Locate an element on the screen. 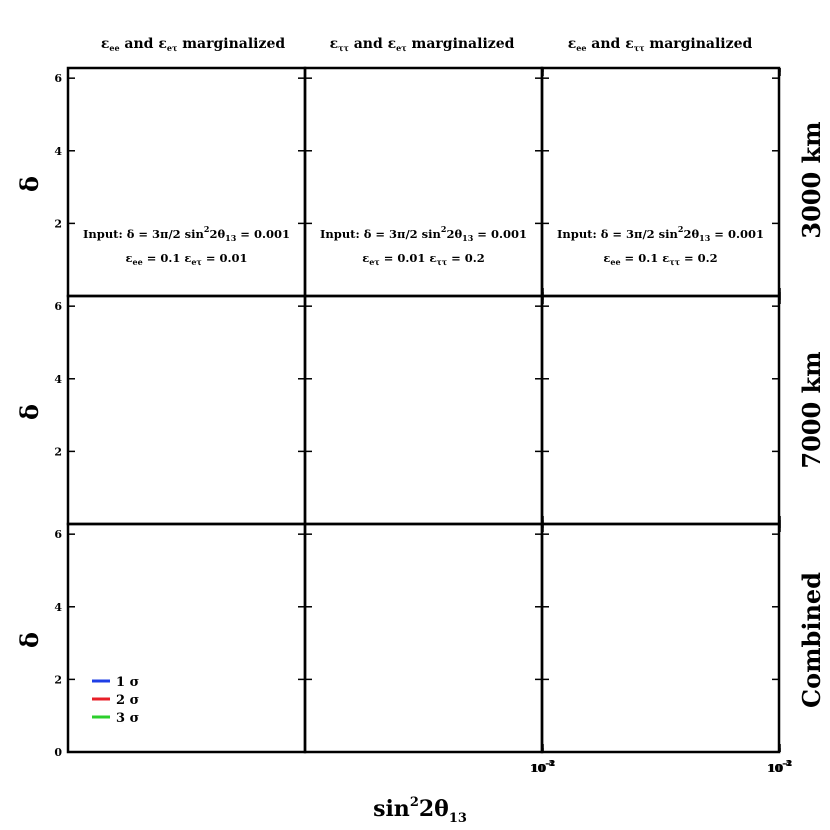  row-label-7000km: 7000 km is located at coordinates (811, 409).